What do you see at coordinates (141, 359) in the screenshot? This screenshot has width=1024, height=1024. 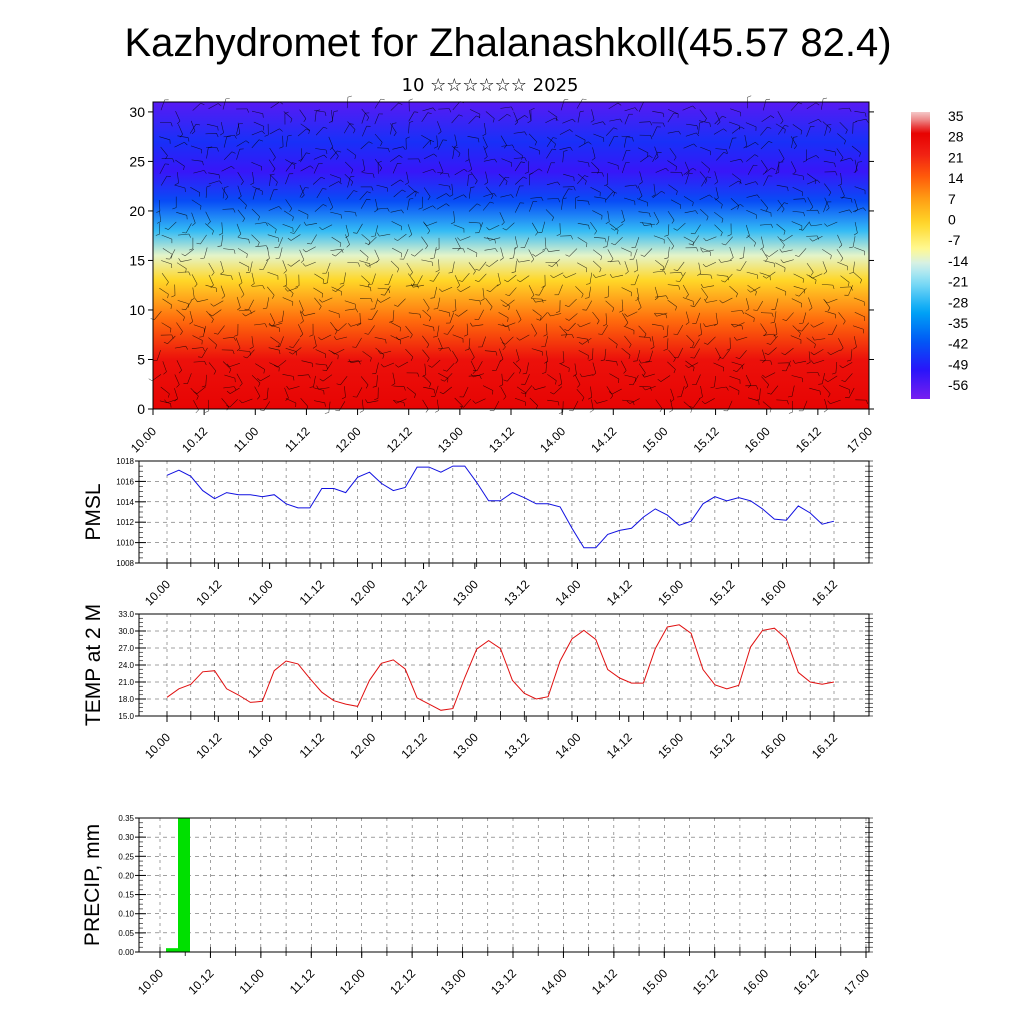 I see `y-tick-label: 5` at bounding box center [141, 359].